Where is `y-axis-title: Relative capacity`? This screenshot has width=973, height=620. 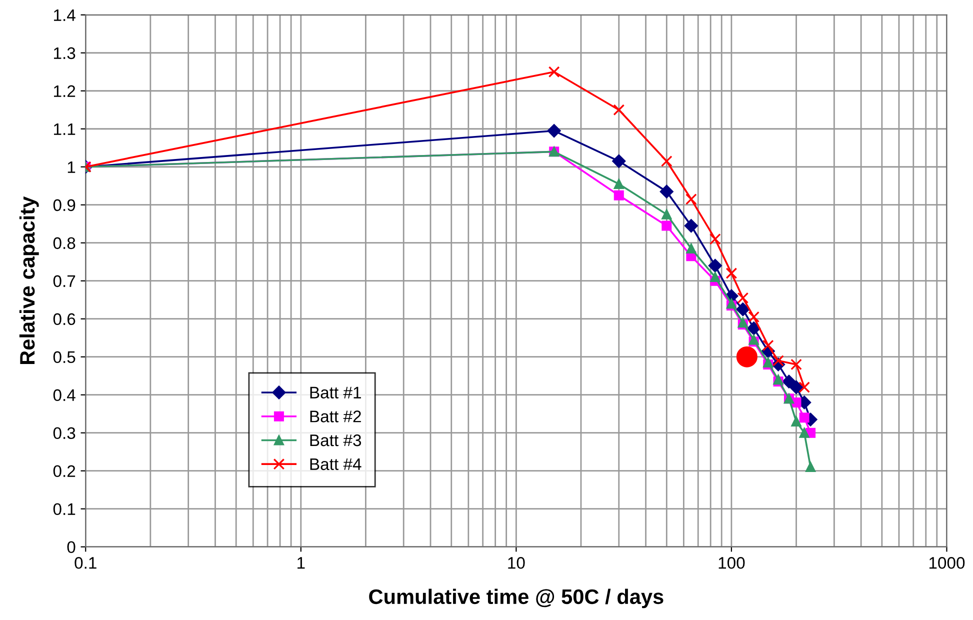
y-axis-title: Relative capacity is located at coordinates (29, 280).